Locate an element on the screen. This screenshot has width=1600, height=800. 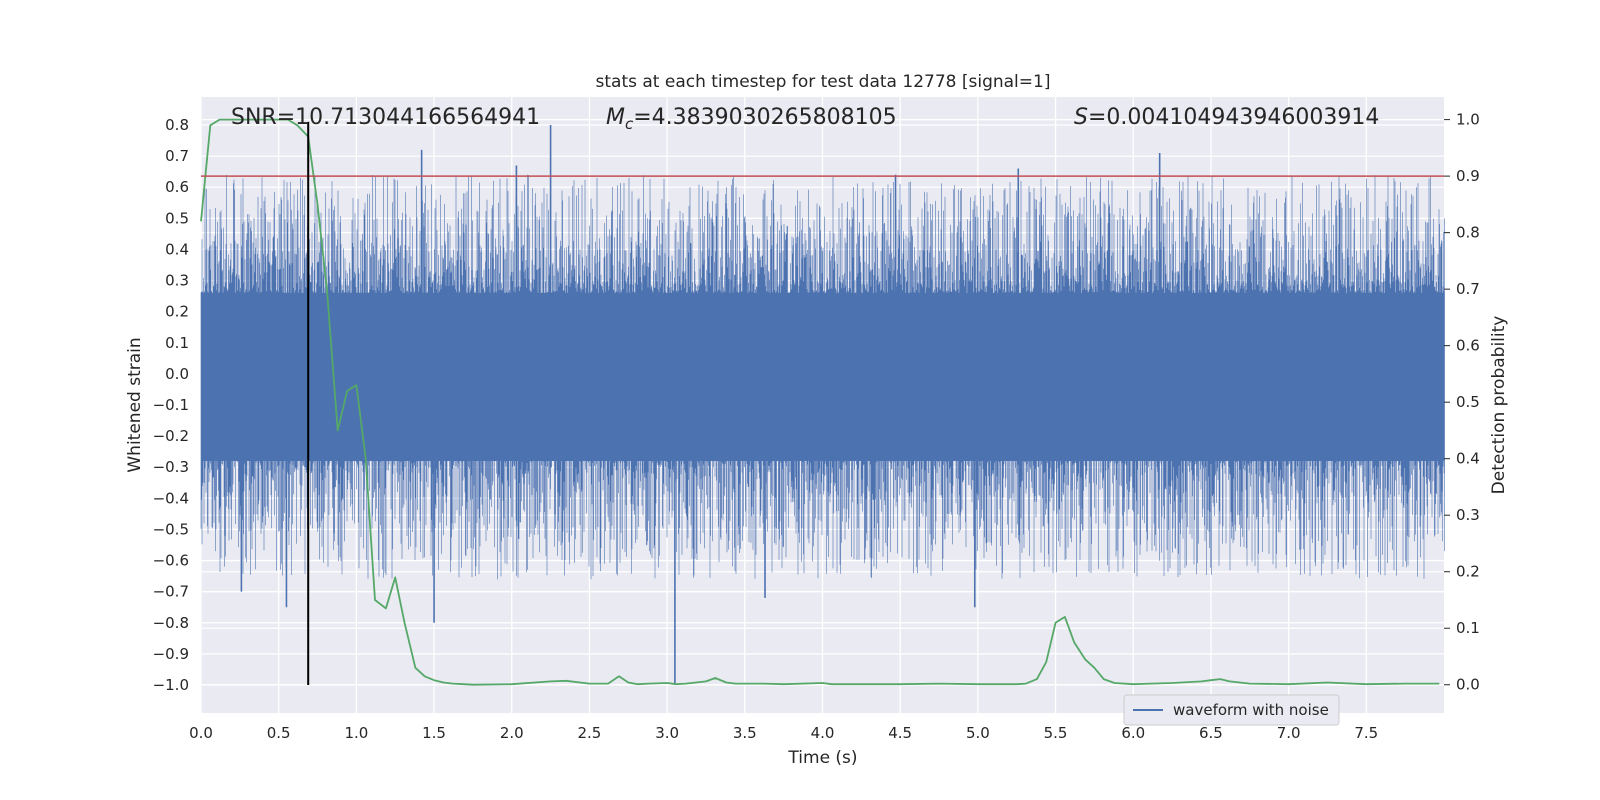
s-annotation: S=0.004104943946003914 is located at coordinates (1226, 117).